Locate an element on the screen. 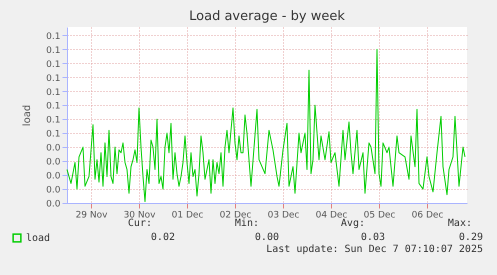 This screenshot has height=275, width=497. x-tick-label: 06 Dec is located at coordinates (428, 215).